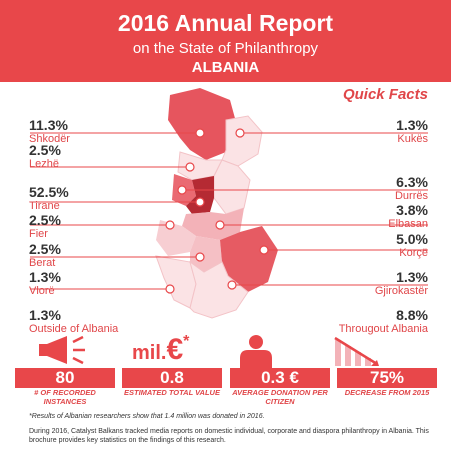  What do you see at coordinates (65, 397) in the screenshot?
I see `caption-recorded-instances: # OF RECORDED INSTANCES` at bounding box center [65, 397].